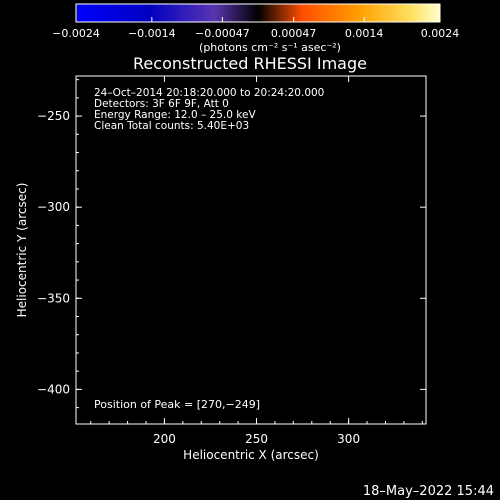  I want to click on peak-position-label: Position of Peak = [270,−249], so click(177, 404).